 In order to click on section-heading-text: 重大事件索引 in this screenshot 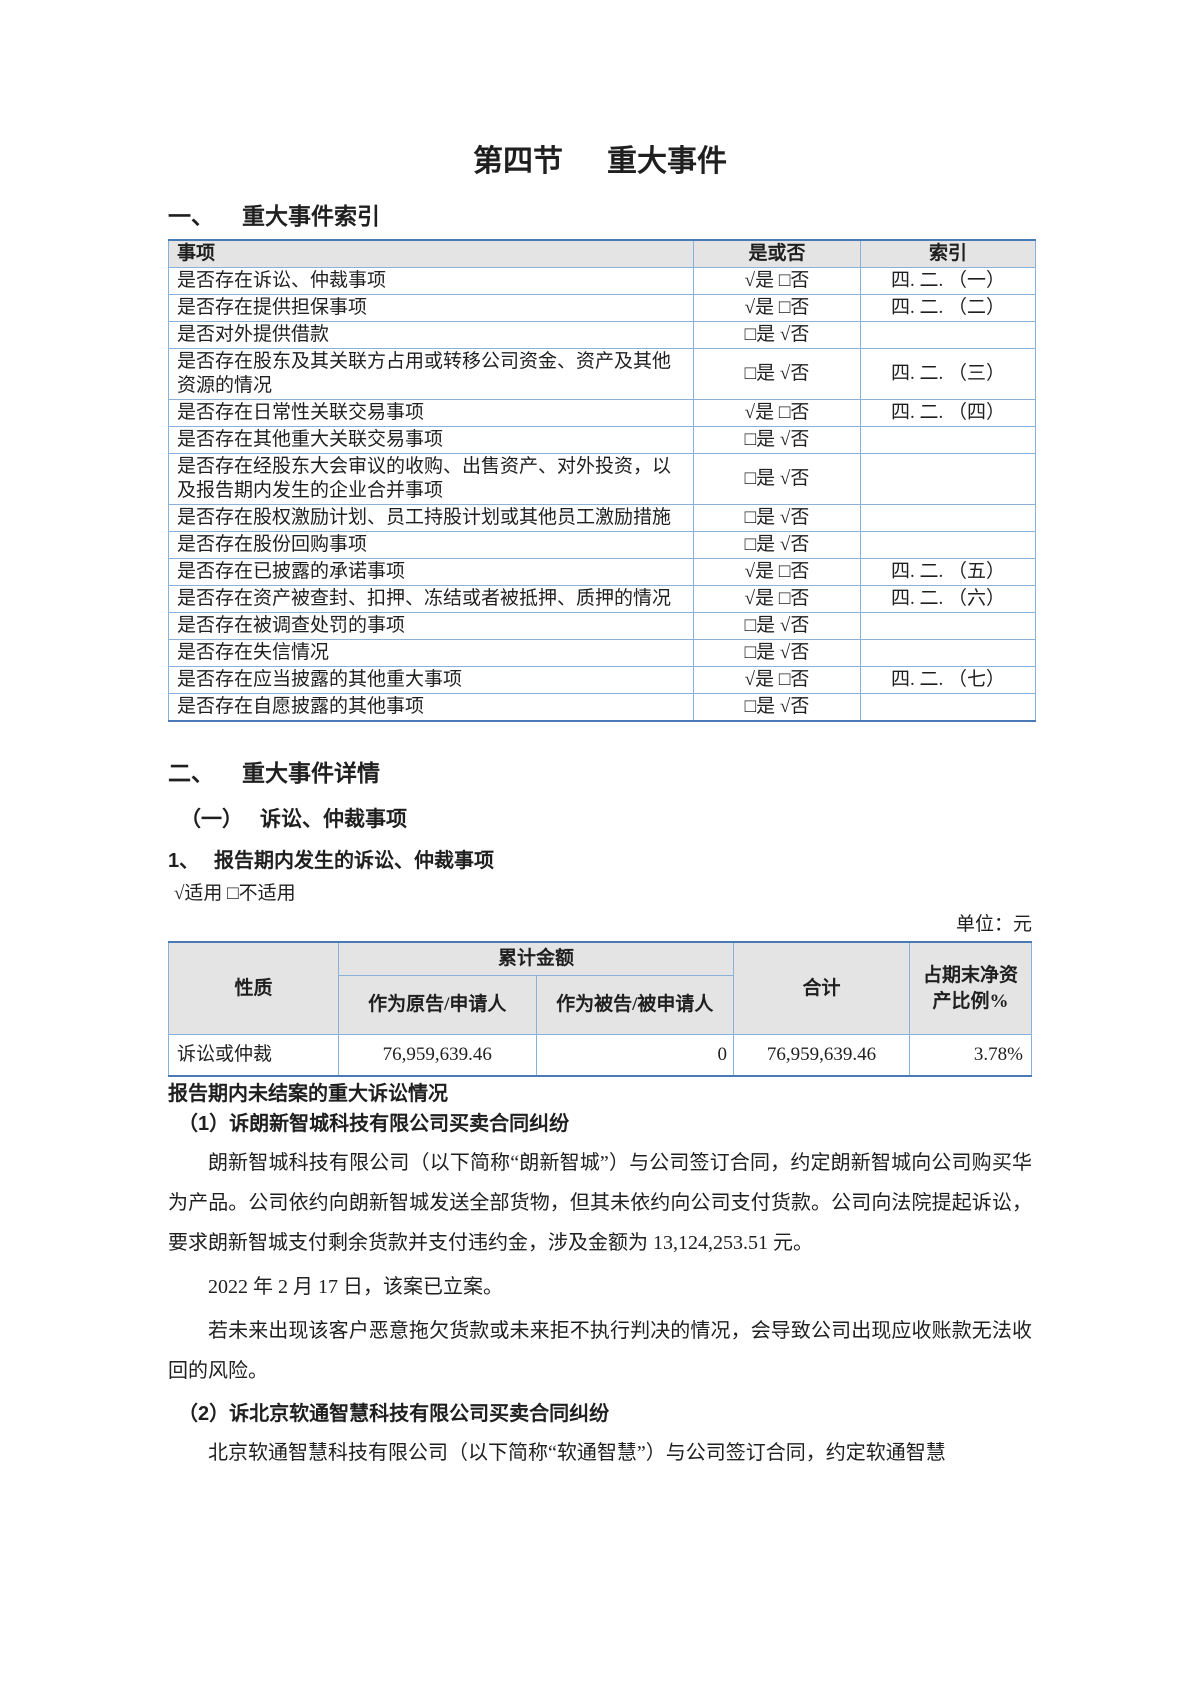, I will do `click(311, 216)`.